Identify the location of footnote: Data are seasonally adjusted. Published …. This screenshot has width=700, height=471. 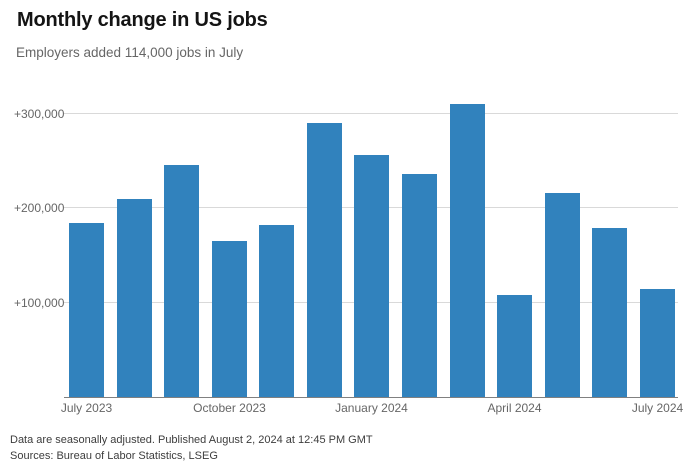
(191, 440).